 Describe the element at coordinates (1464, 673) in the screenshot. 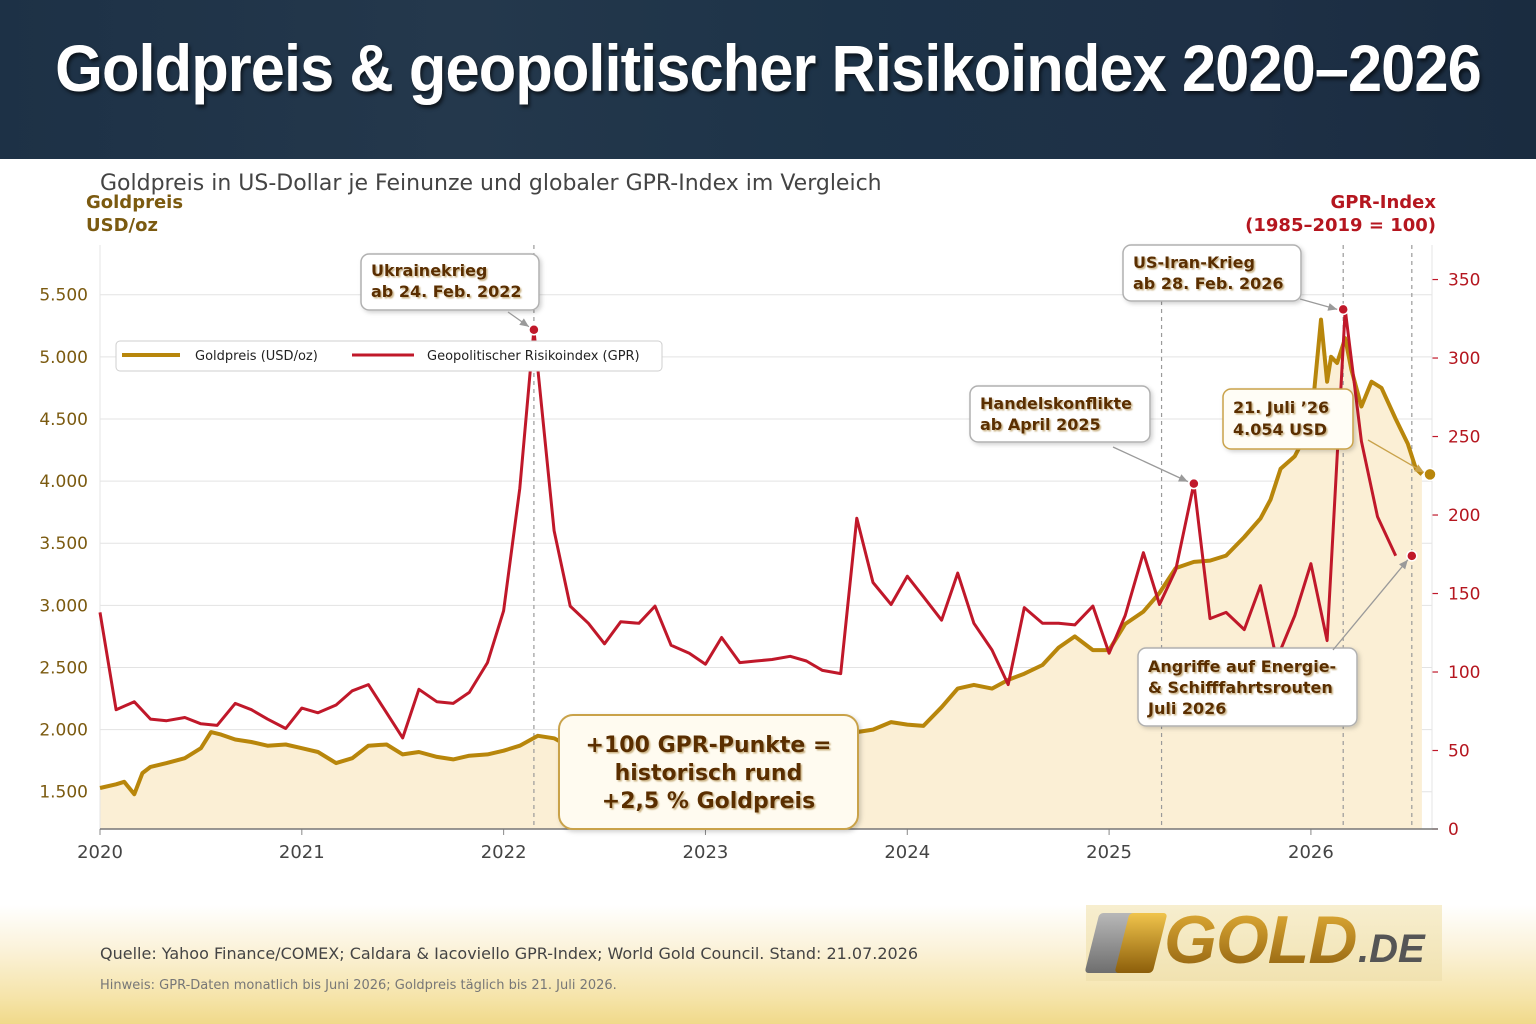

I see `y-right-tick-label: 100` at that location.